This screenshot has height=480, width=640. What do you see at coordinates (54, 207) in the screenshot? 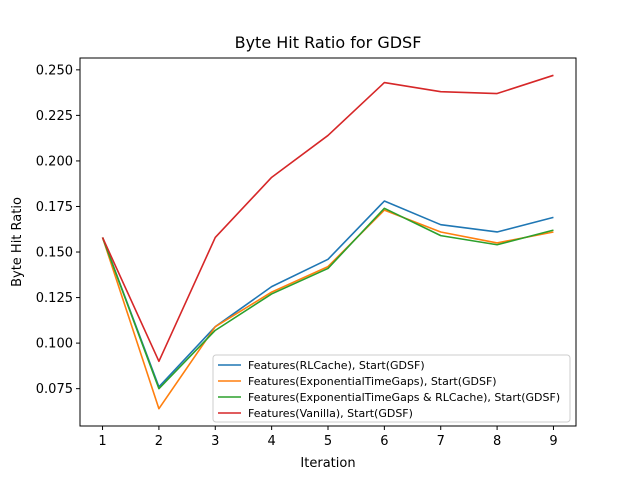
I see `y-tick-label: 0.175` at bounding box center [54, 207].